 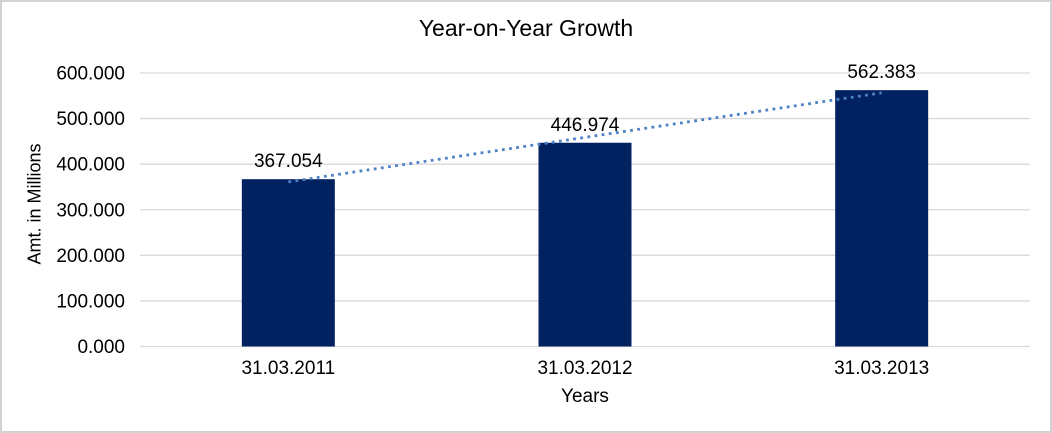 What do you see at coordinates (90, 74) in the screenshot?
I see `y-tick-label: 600.000` at bounding box center [90, 74].